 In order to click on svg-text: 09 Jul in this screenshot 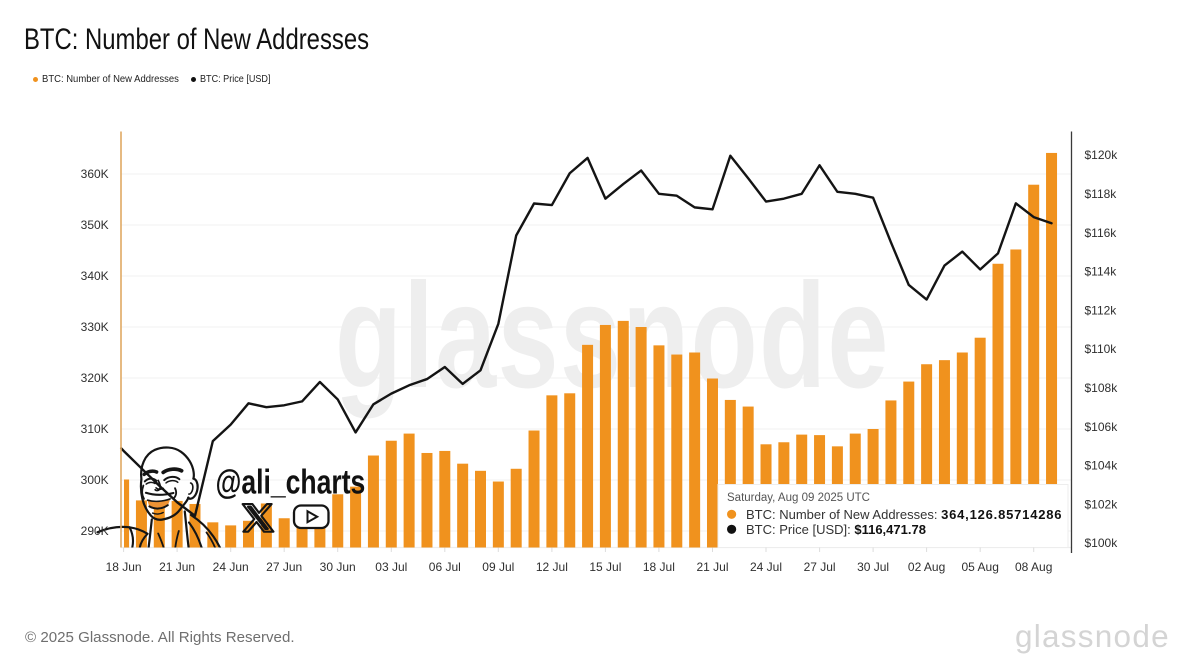, I will do `click(498, 567)`.